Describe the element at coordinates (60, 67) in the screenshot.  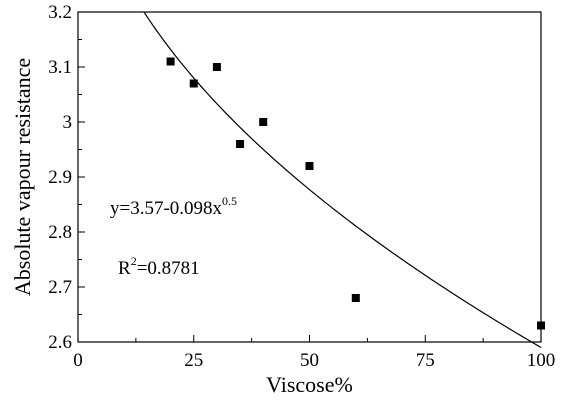
I see `y-tick-label: 3.1` at that location.